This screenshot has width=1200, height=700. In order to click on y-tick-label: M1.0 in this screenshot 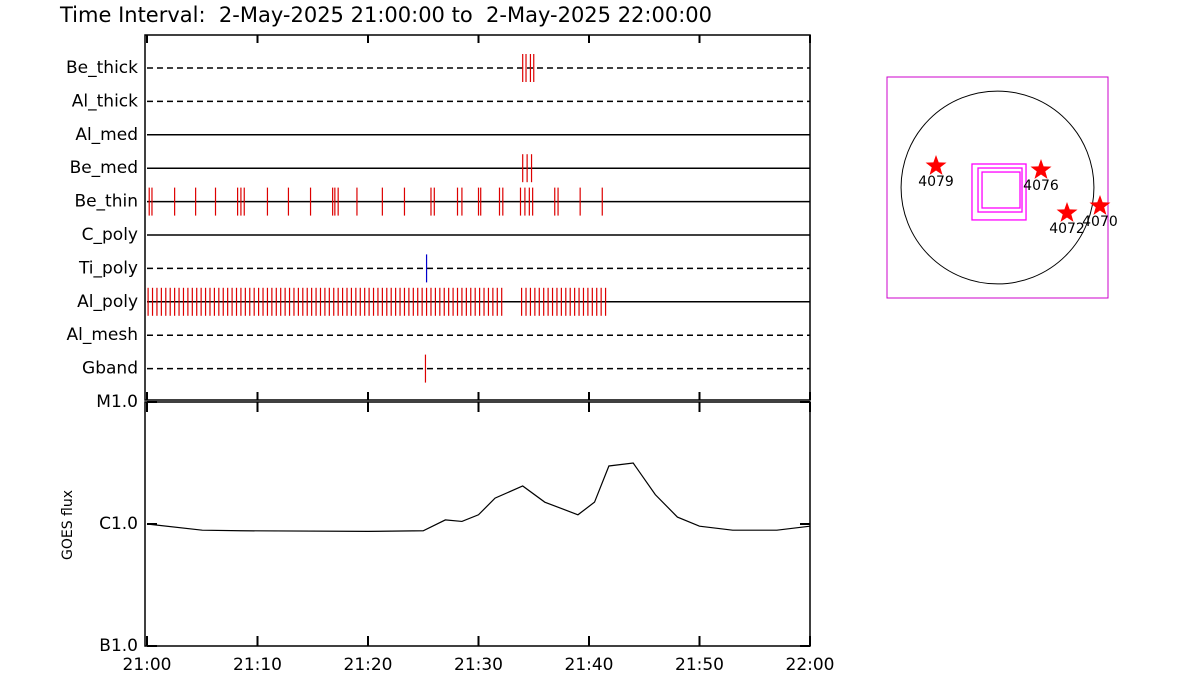, I will do `click(117, 402)`.